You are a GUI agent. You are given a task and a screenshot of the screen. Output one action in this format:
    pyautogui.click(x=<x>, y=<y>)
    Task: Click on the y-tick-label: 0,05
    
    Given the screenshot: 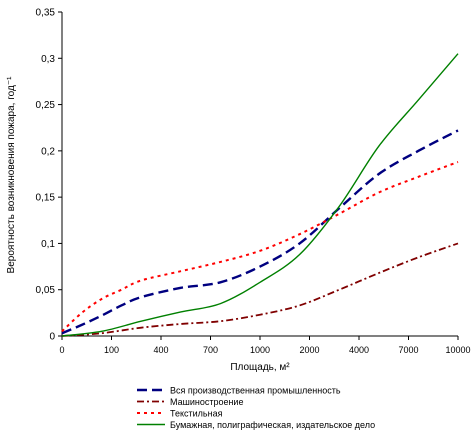 What is the action you would take?
    pyautogui.click(x=46, y=290)
    